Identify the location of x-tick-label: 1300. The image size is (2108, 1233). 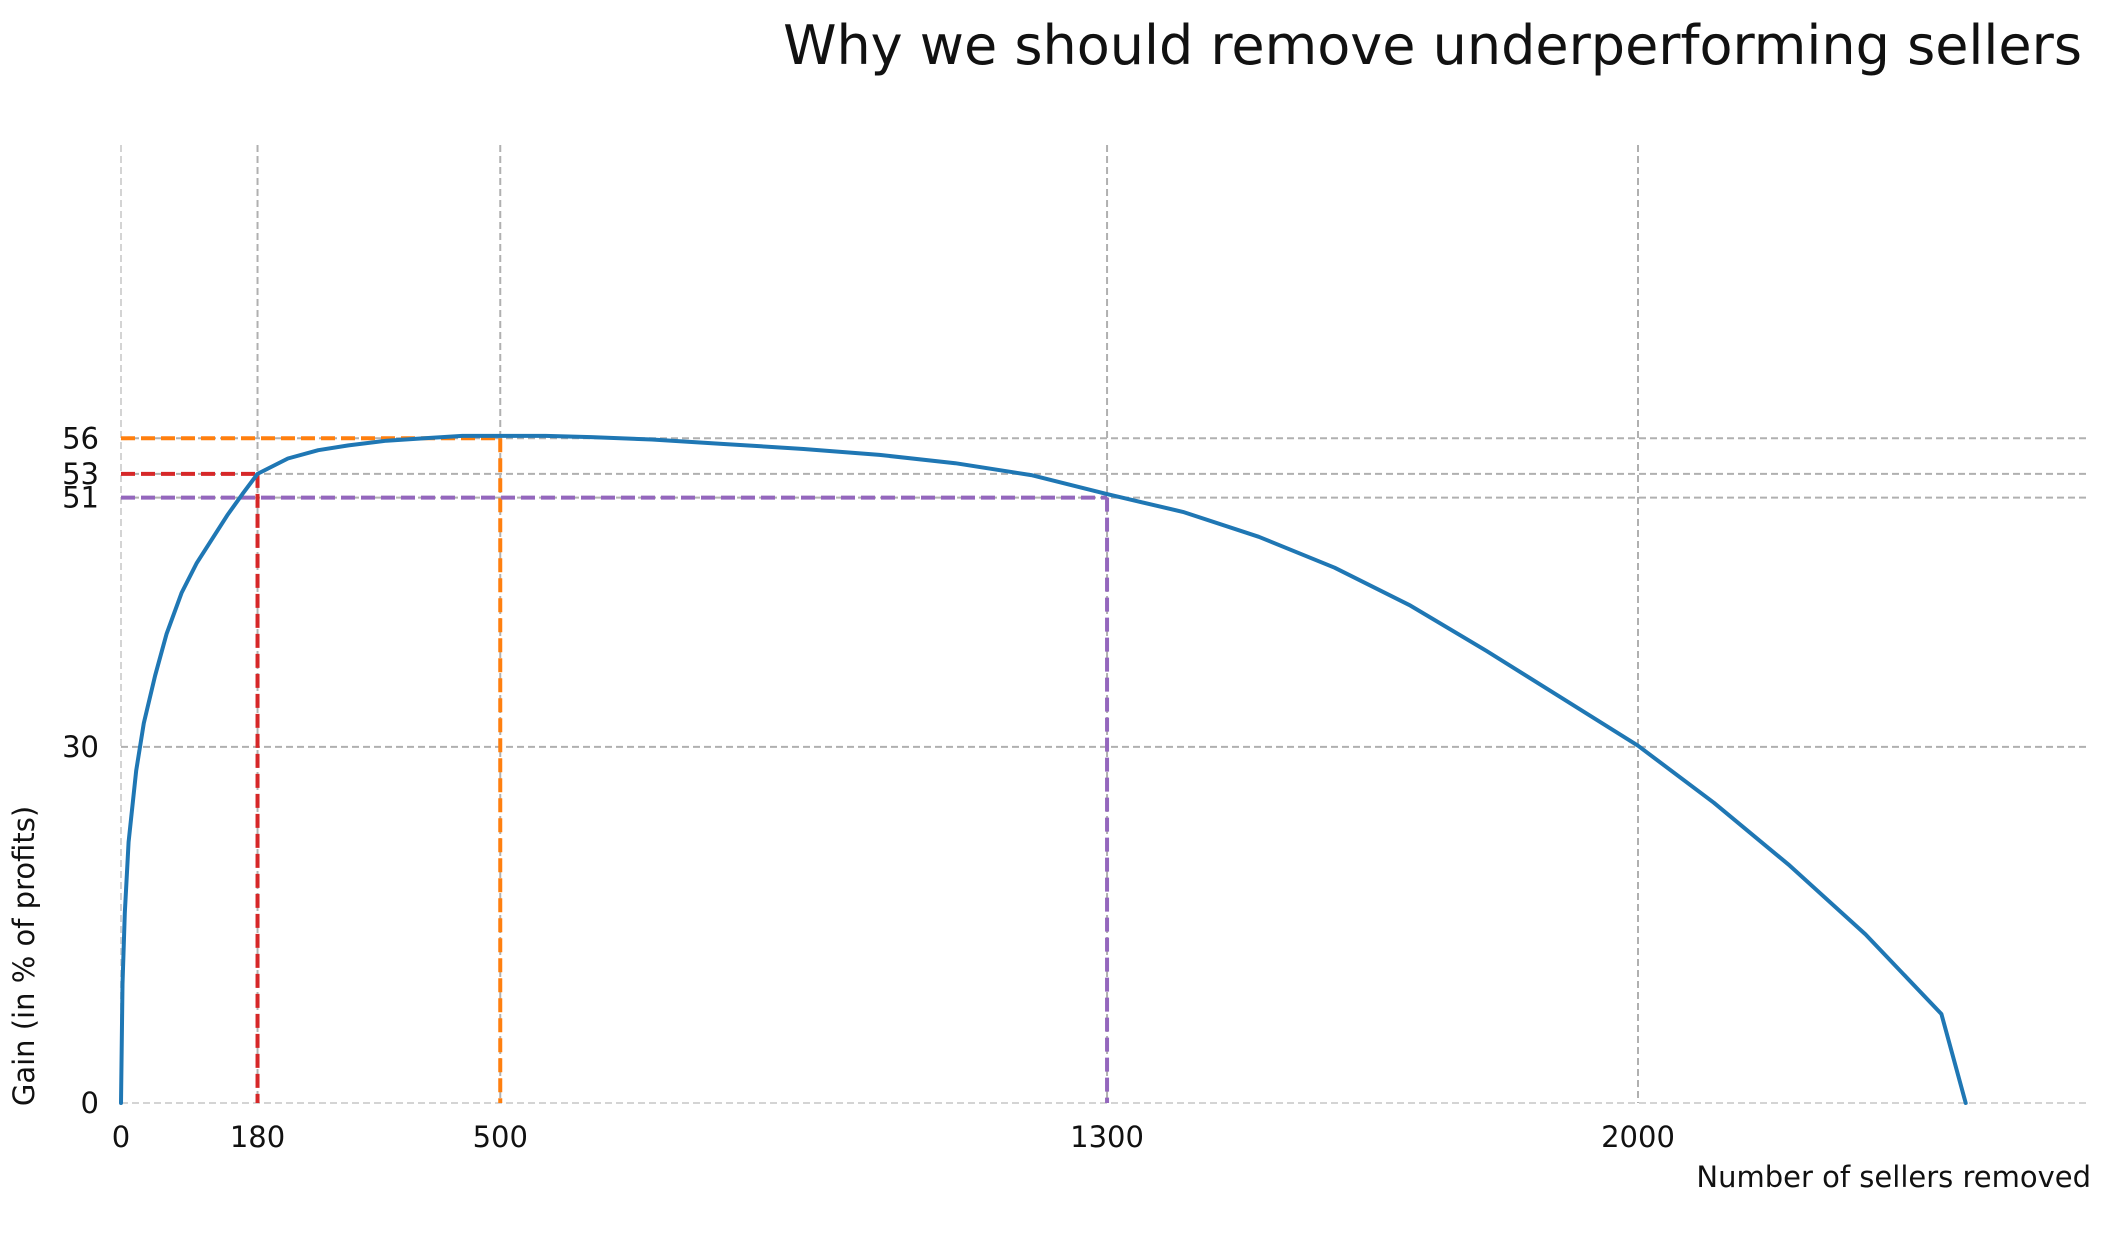
(1107, 1137).